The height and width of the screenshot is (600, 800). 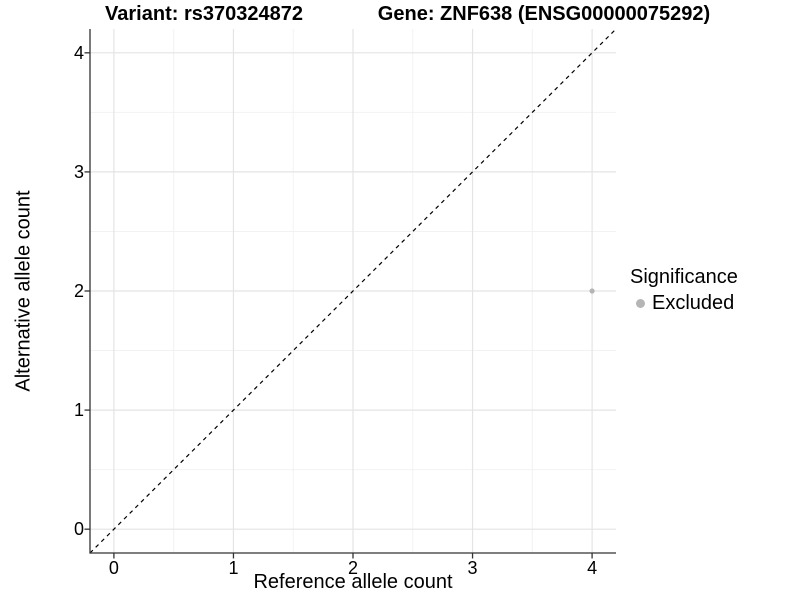 What do you see at coordinates (204, 14) in the screenshot?
I see `plot-title-variant: Variant: rs370324872` at bounding box center [204, 14].